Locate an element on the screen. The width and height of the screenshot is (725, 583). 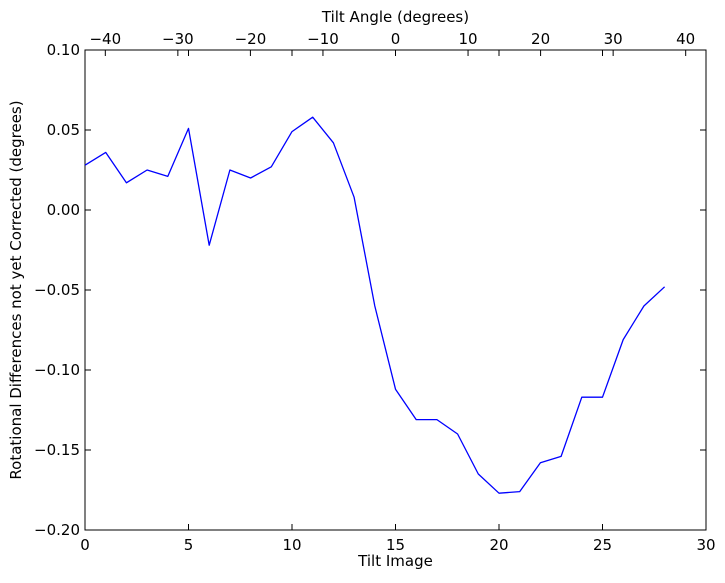
y-tick-label: 0.00 is located at coordinates (63, 210).